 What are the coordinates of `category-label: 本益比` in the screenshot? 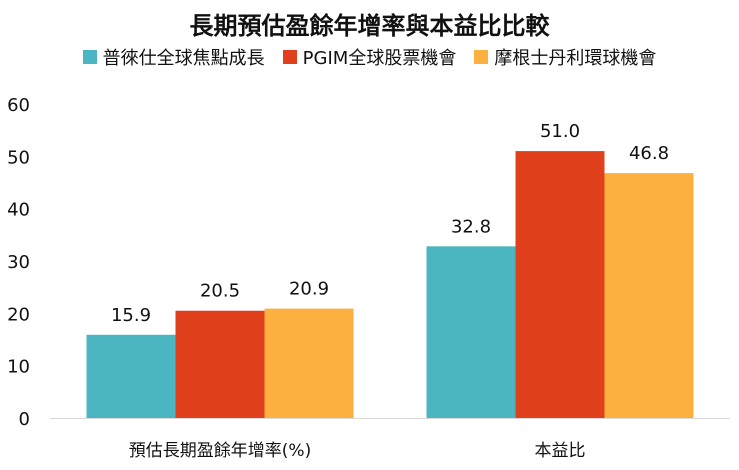 It's located at (560, 451).